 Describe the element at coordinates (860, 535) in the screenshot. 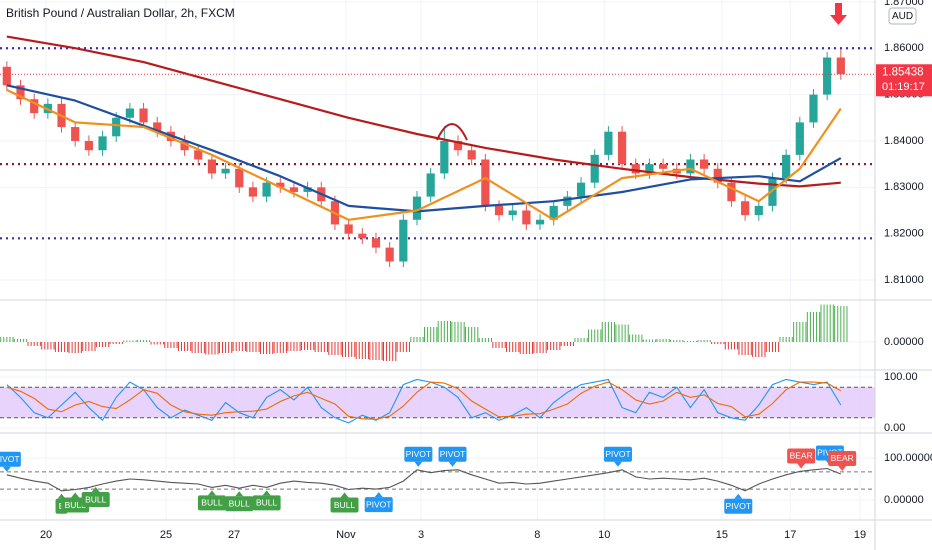

I see `x-tick-label: 19` at that location.